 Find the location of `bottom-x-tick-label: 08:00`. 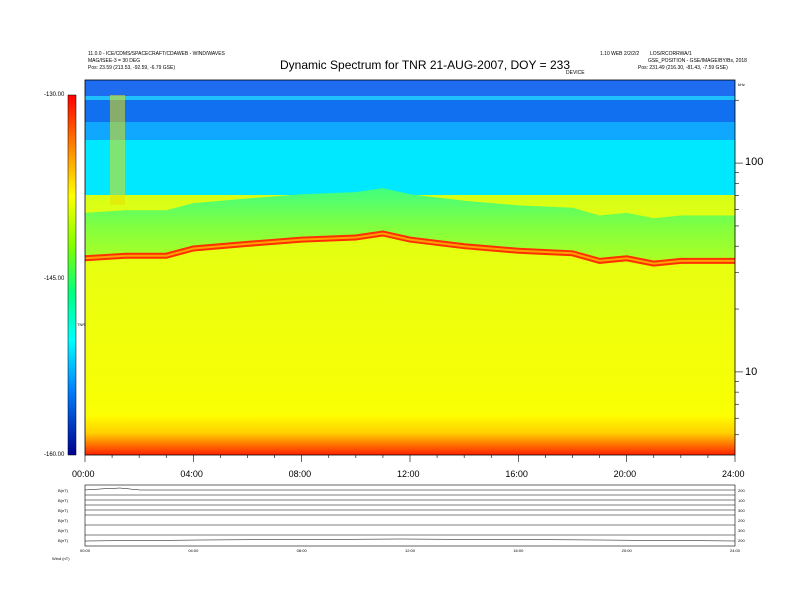

bottom-x-tick-label: 08:00 is located at coordinates (301, 550).